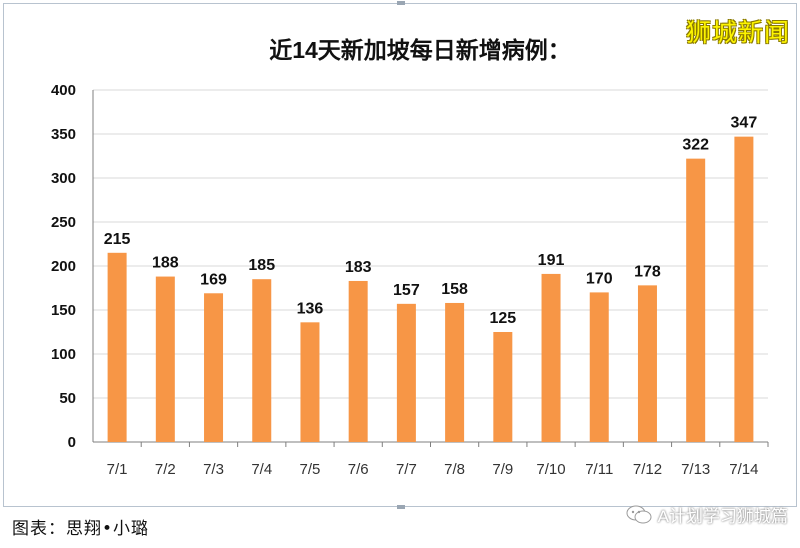 Image resolution: width=800 pixels, height=548 pixels. What do you see at coordinates (213, 469) in the screenshot?
I see `x-tick-label: 7/3` at bounding box center [213, 469].